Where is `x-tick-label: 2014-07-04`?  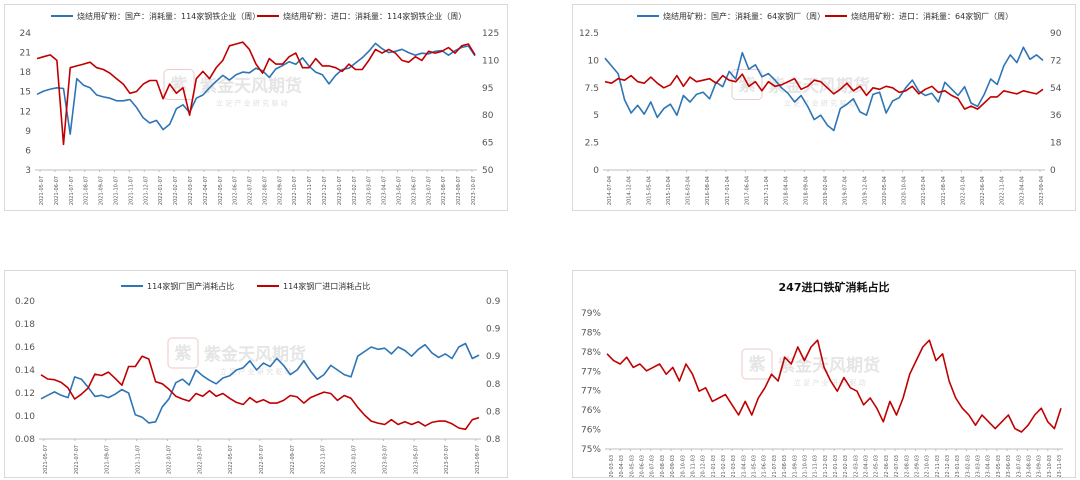
x-tick-label: 2014-07-04 is located at coordinates (610, 190).